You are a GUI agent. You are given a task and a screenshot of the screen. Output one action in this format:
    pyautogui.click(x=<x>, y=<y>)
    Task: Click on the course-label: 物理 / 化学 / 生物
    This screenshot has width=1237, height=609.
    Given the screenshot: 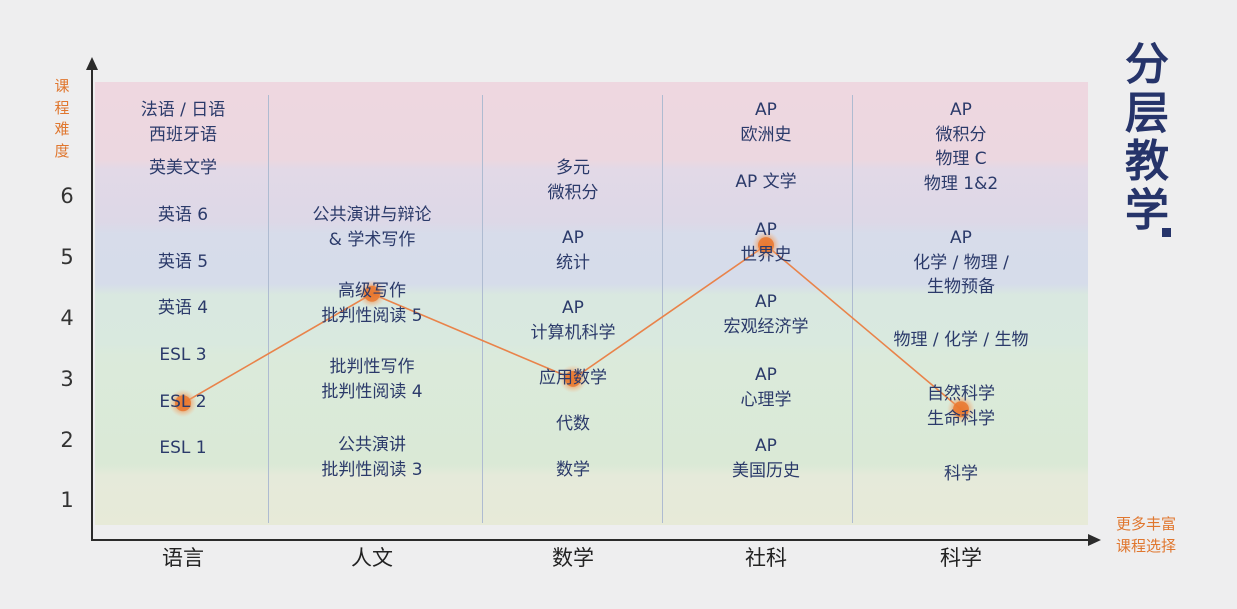 What is the action you would take?
    pyautogui.click(x=960, y=340)
    